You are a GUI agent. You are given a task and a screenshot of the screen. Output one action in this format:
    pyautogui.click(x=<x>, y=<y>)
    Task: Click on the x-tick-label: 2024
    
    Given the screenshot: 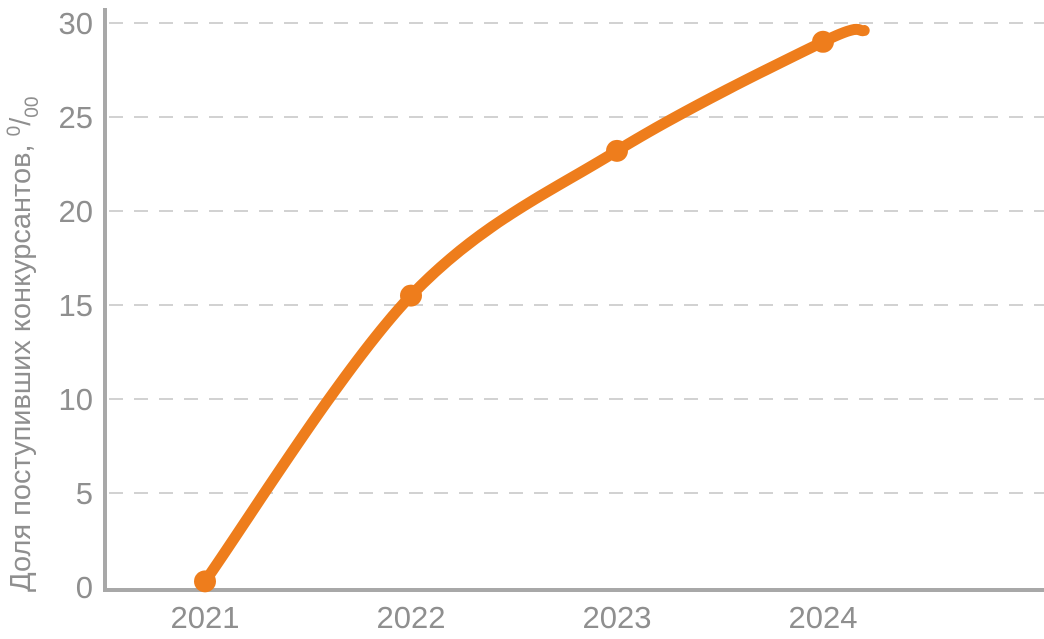 What is the action you would take?
    pyautogui.click(x=823, y=617)
    